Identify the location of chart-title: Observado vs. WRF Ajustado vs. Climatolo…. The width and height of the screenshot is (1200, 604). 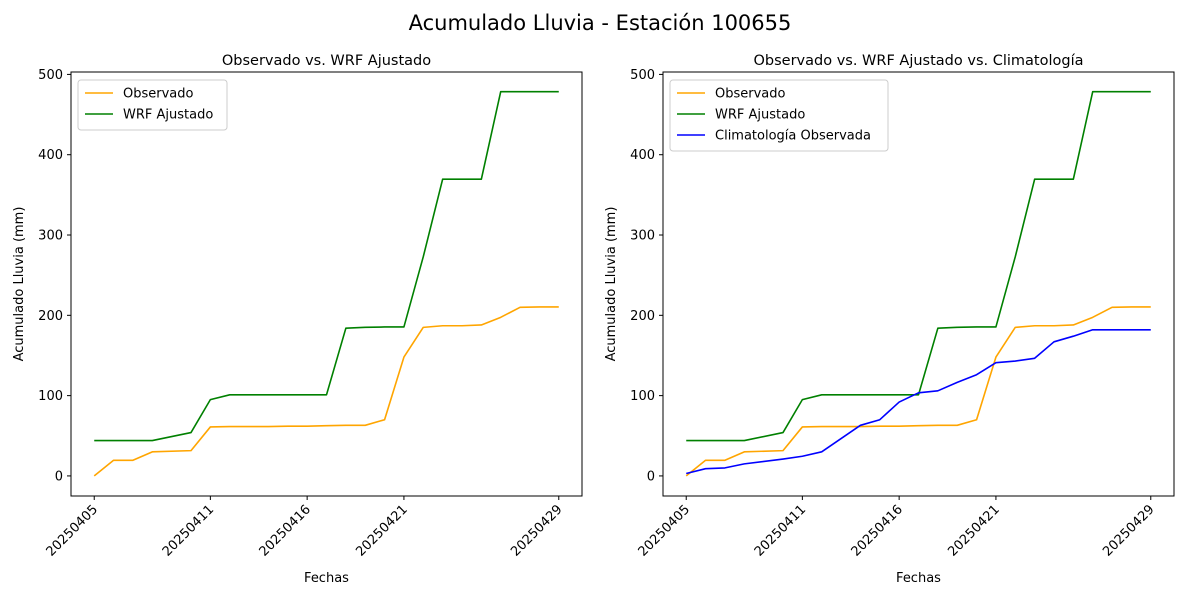
(919, 61).